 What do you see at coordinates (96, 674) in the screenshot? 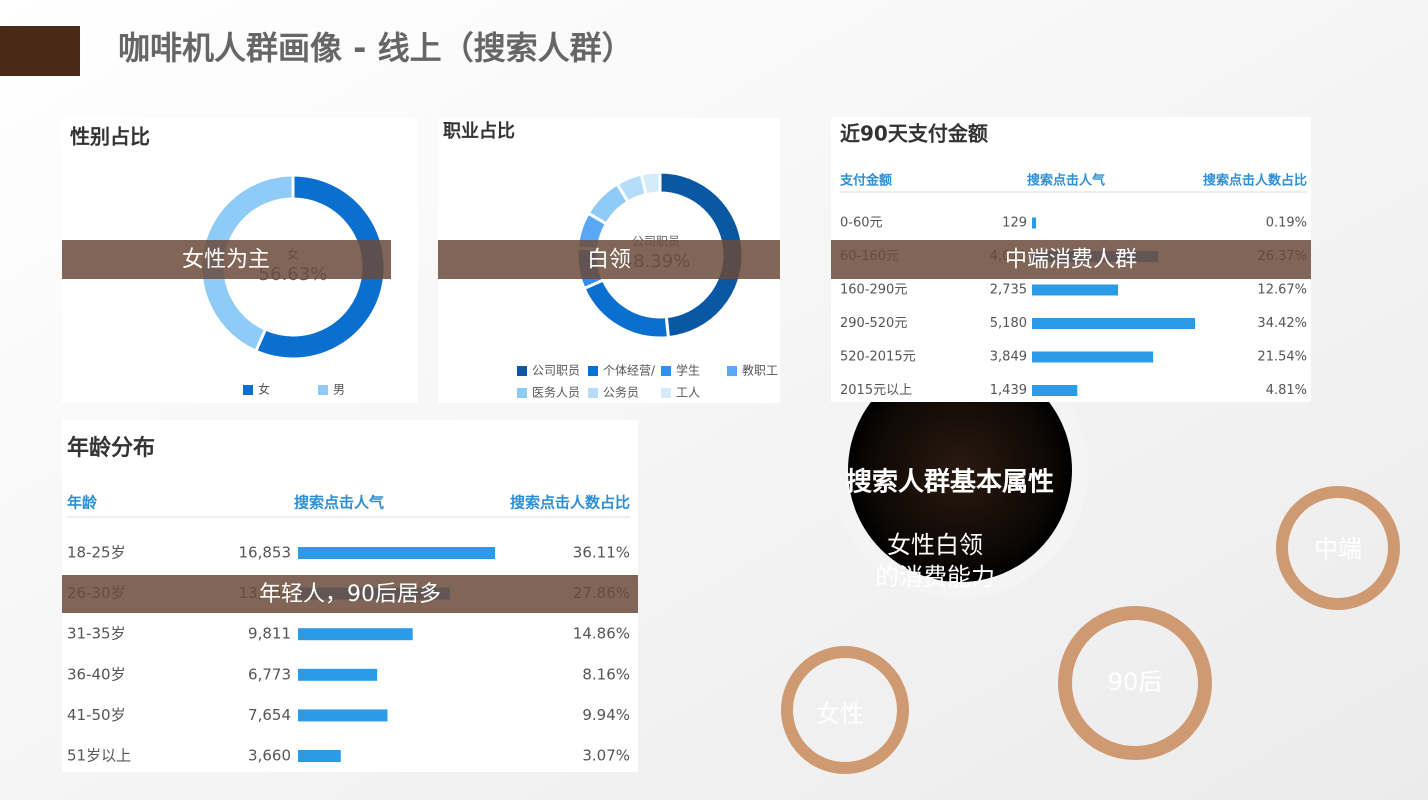
I see `row-label: 36-40岁` at bounding box center [96, 674].